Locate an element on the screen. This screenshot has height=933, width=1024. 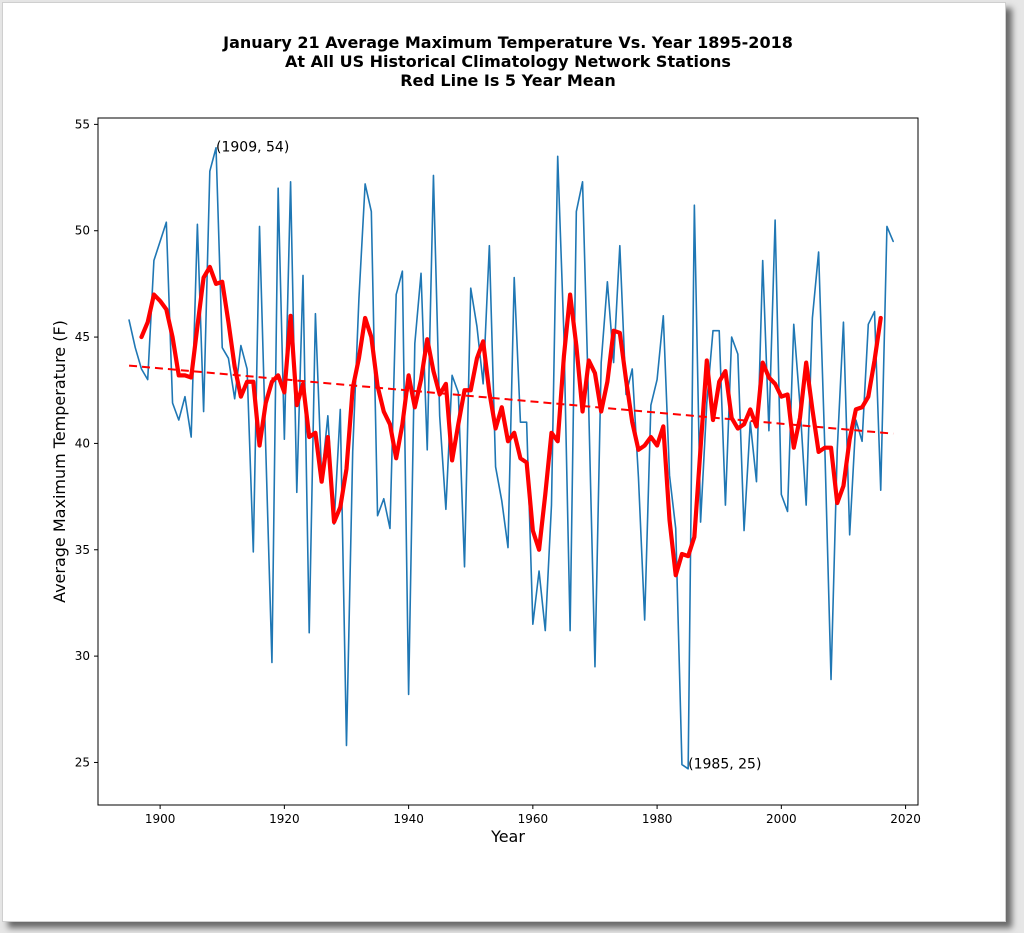
y-tick-label: 45 is located at coordinates (82, 337).